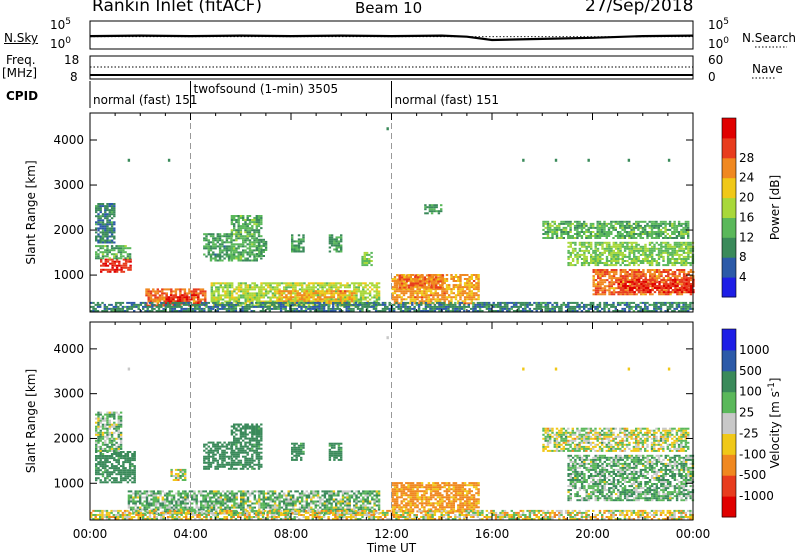  What do you see at coordinates (21, 38) in the screenshot?
I see `nsky-label: N.Sky` at bounding box center [21, 38].